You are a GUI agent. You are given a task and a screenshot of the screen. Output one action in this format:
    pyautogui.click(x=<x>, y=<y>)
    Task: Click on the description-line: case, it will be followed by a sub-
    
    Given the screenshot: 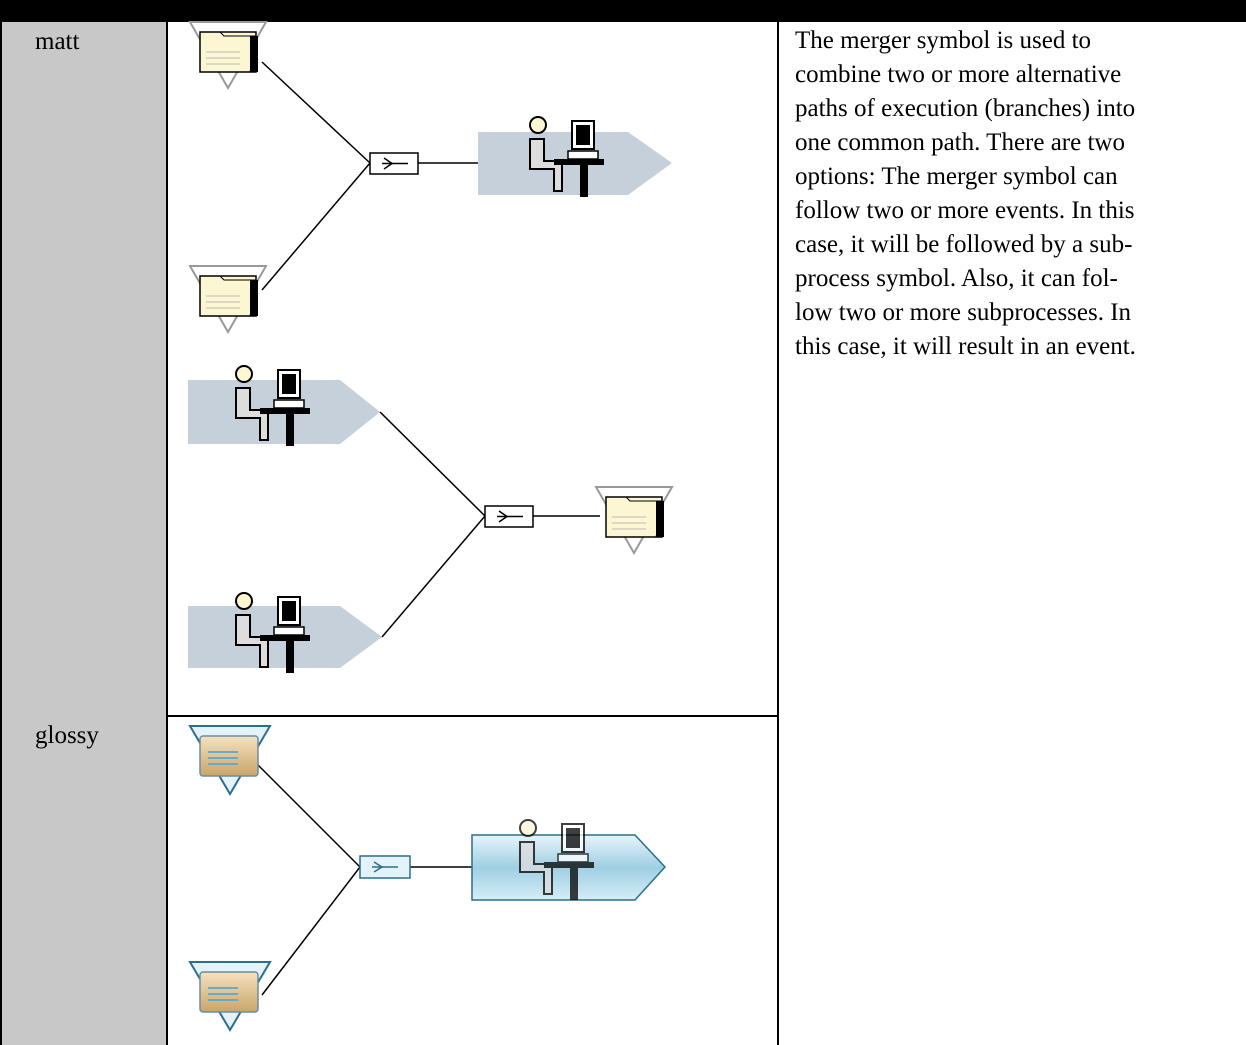 What is the action you would take?
    pyautogui.click(x=964, y=244)
    